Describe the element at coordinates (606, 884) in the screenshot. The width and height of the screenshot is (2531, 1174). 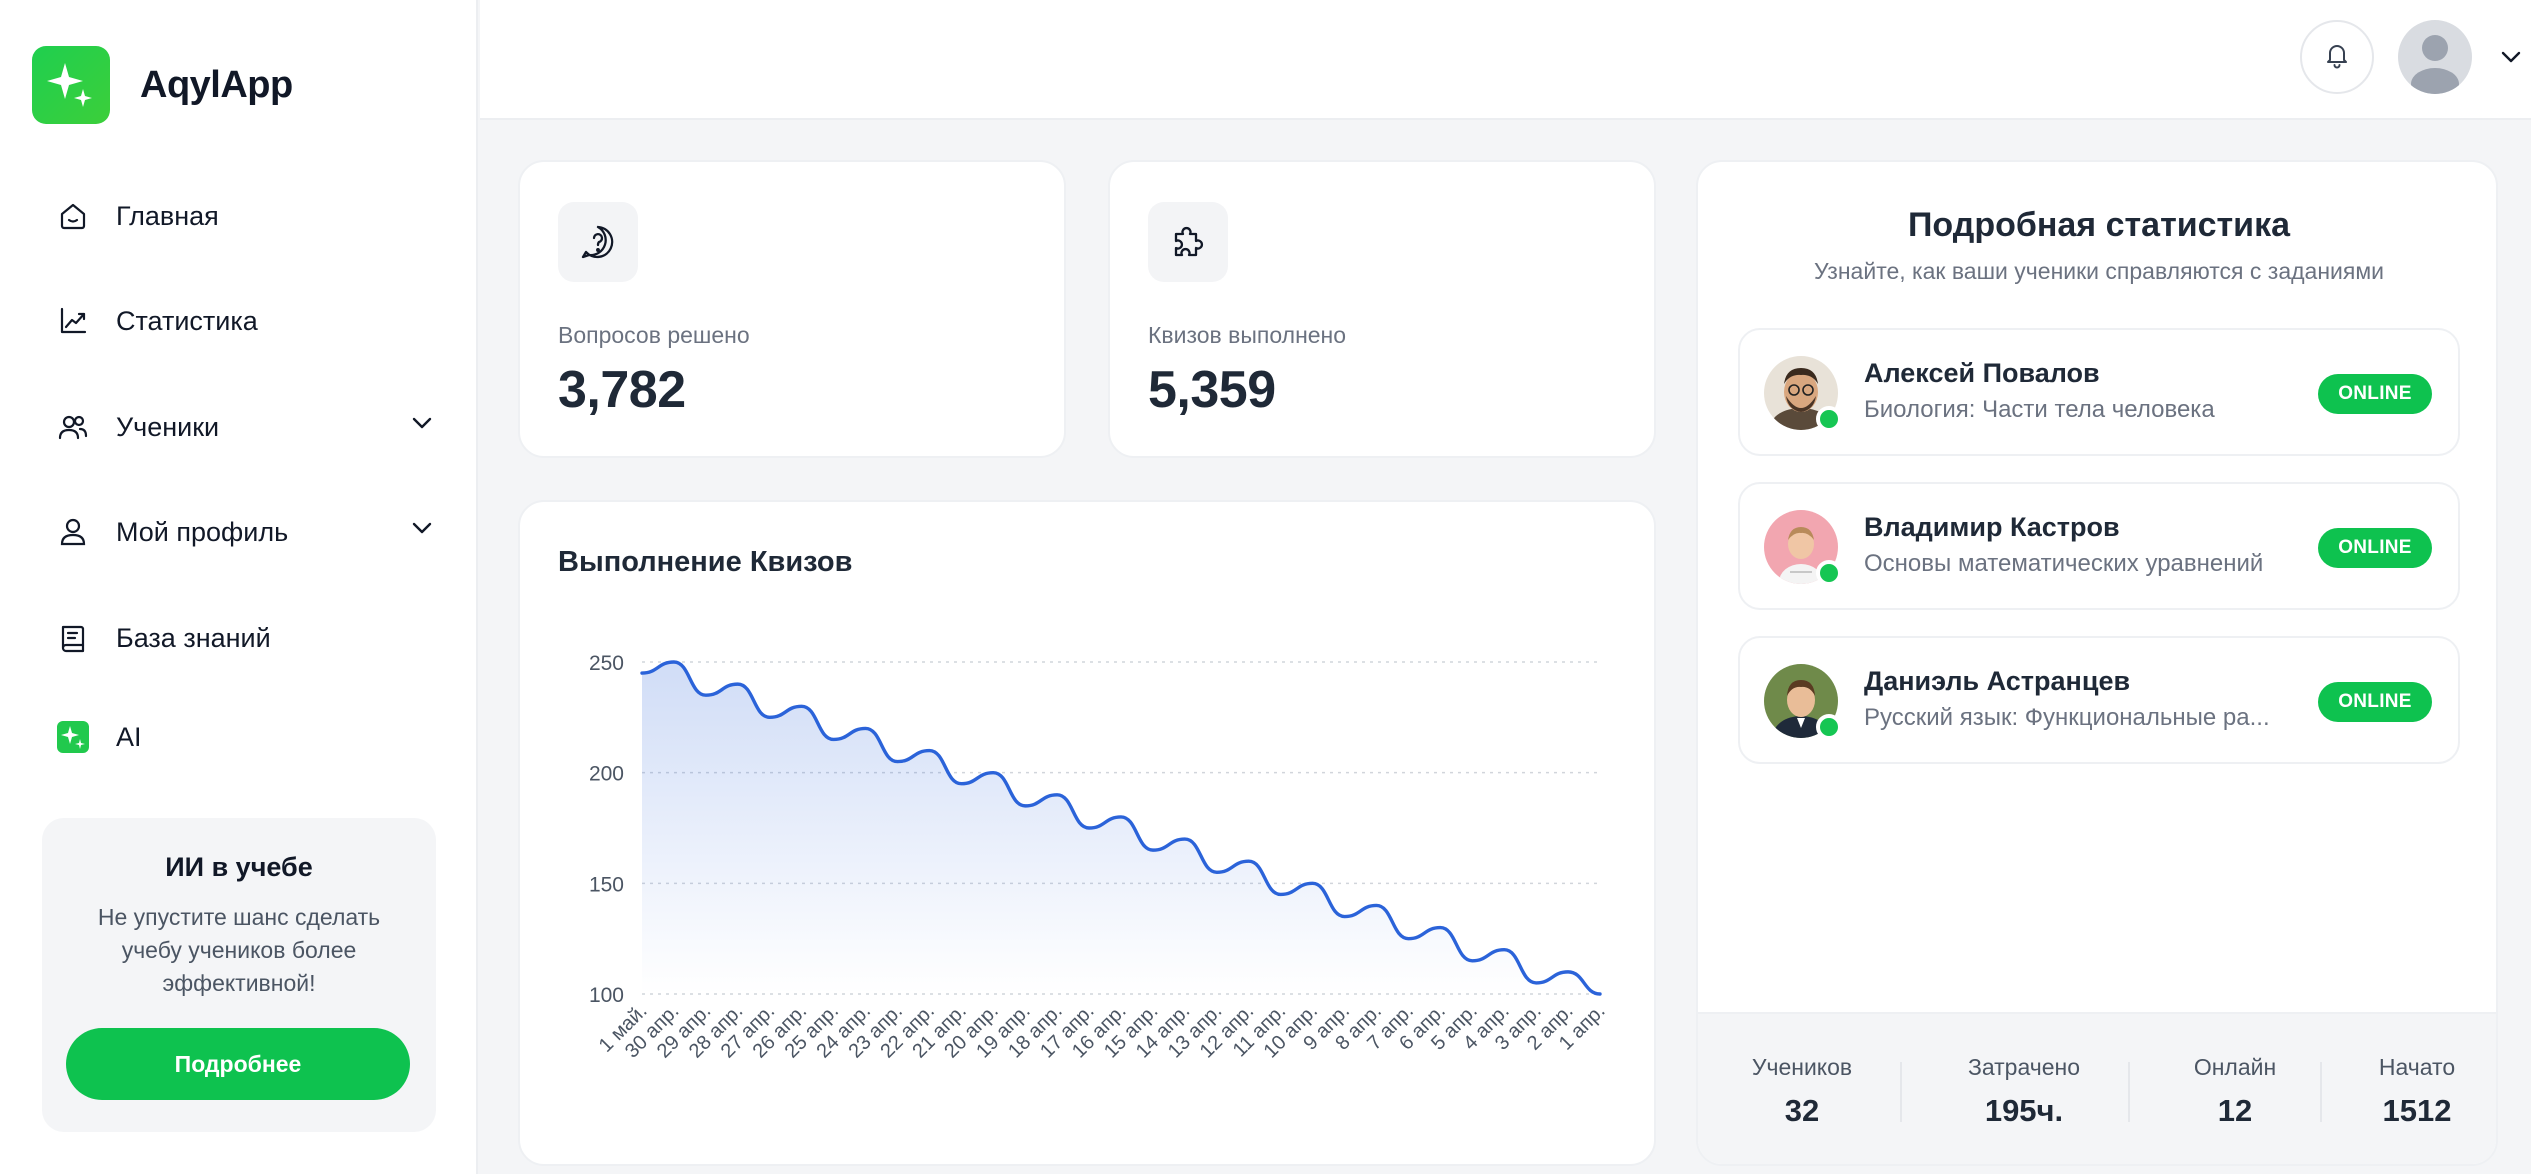
I see `y-tick-label: 150` at that location.